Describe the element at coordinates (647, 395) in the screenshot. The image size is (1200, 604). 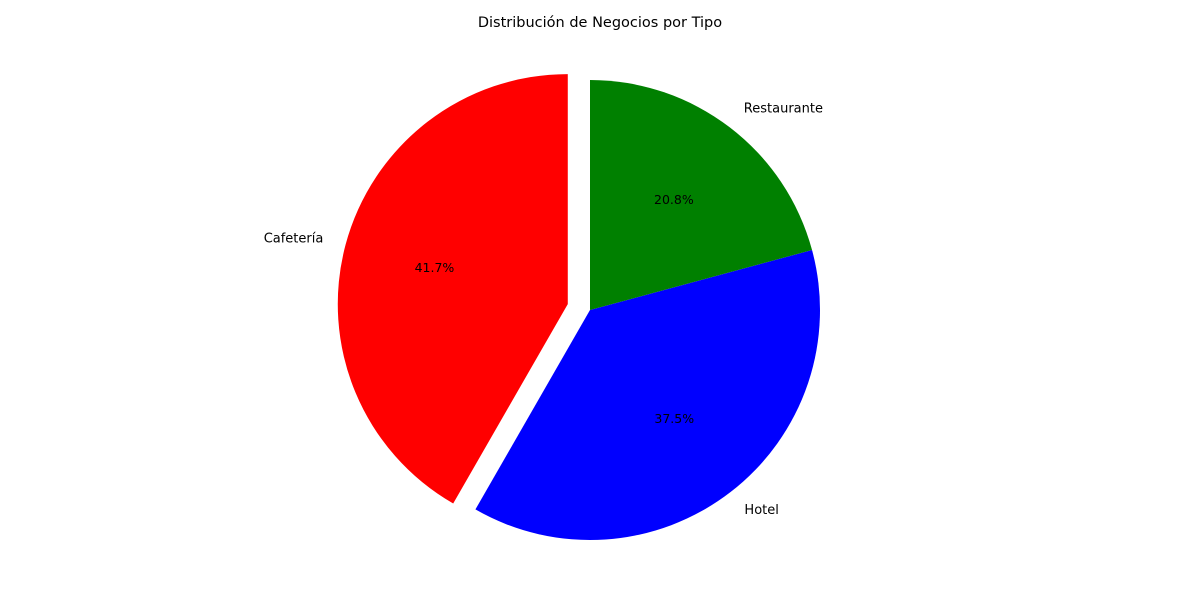
I see `pie-slice-hotel` at that location.